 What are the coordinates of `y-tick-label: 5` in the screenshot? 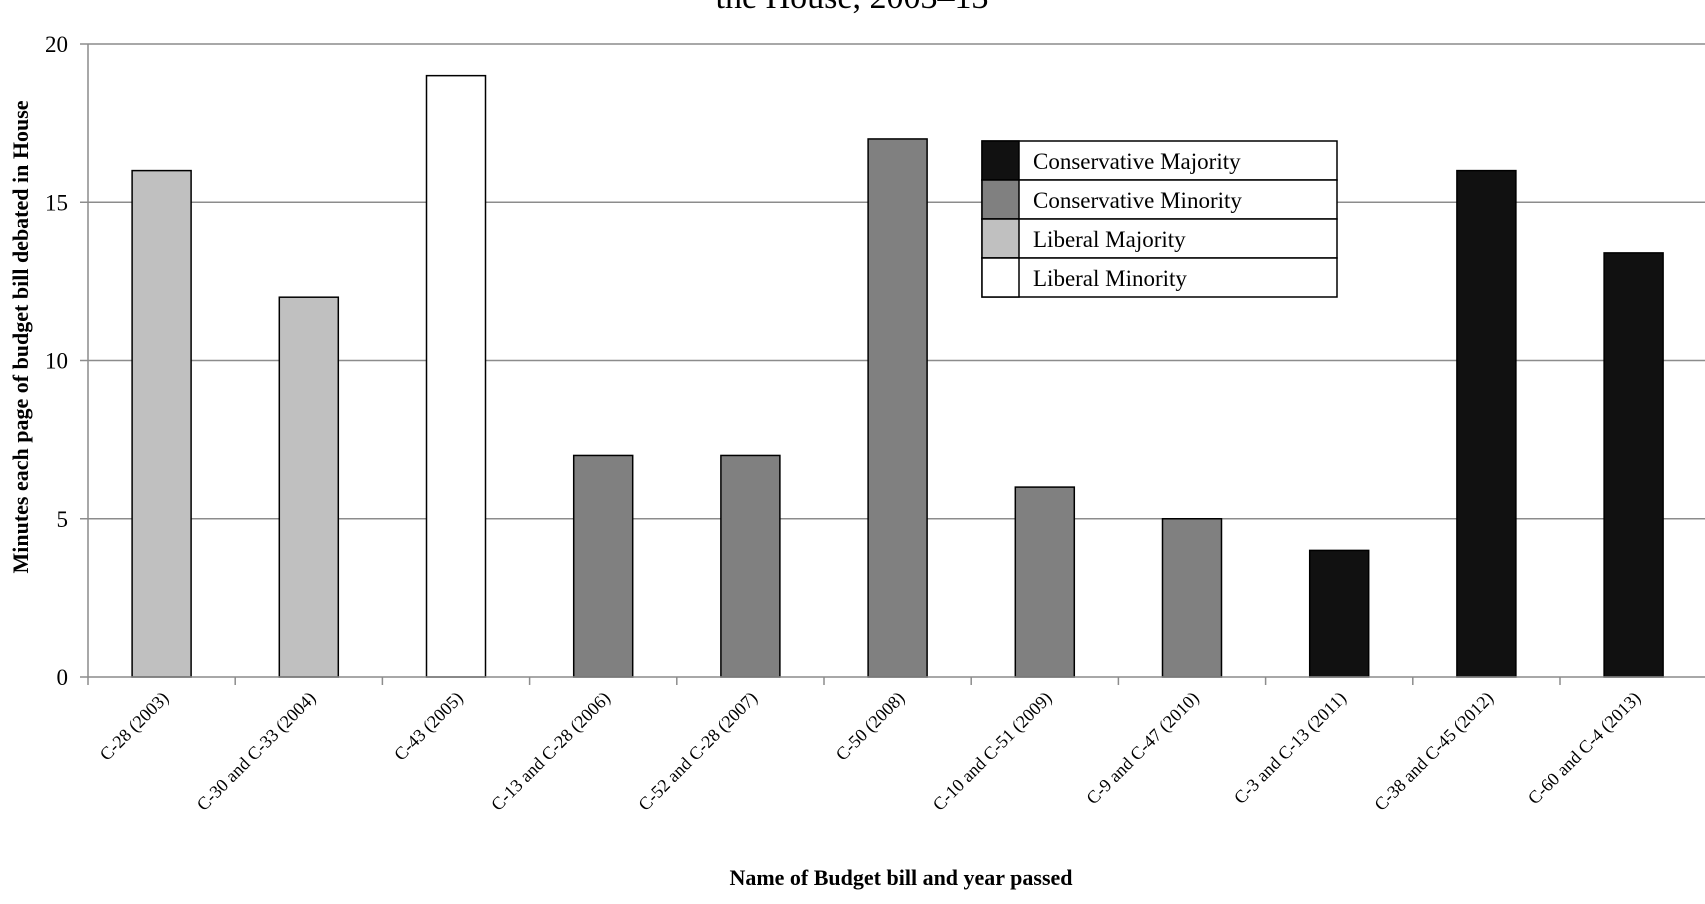 It's located at (63, 519).